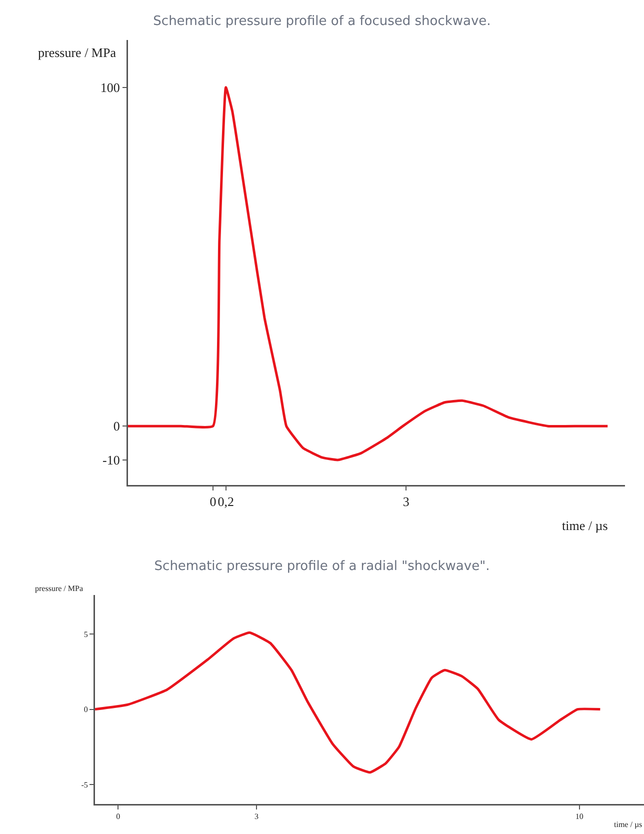  Describe the element at coordinates (579, 817) in the screenshot. I see `x-tick-label: 10` at that location.